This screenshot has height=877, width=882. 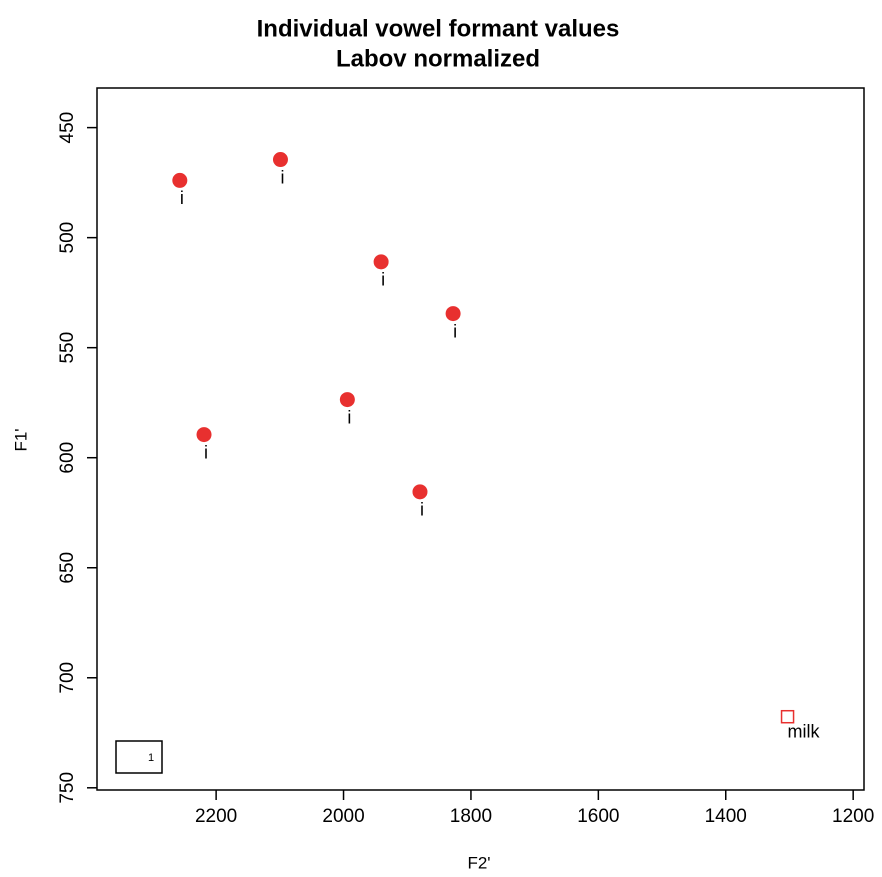 I want to click on x-tick-label: 2200, so click(x=216, y=816).